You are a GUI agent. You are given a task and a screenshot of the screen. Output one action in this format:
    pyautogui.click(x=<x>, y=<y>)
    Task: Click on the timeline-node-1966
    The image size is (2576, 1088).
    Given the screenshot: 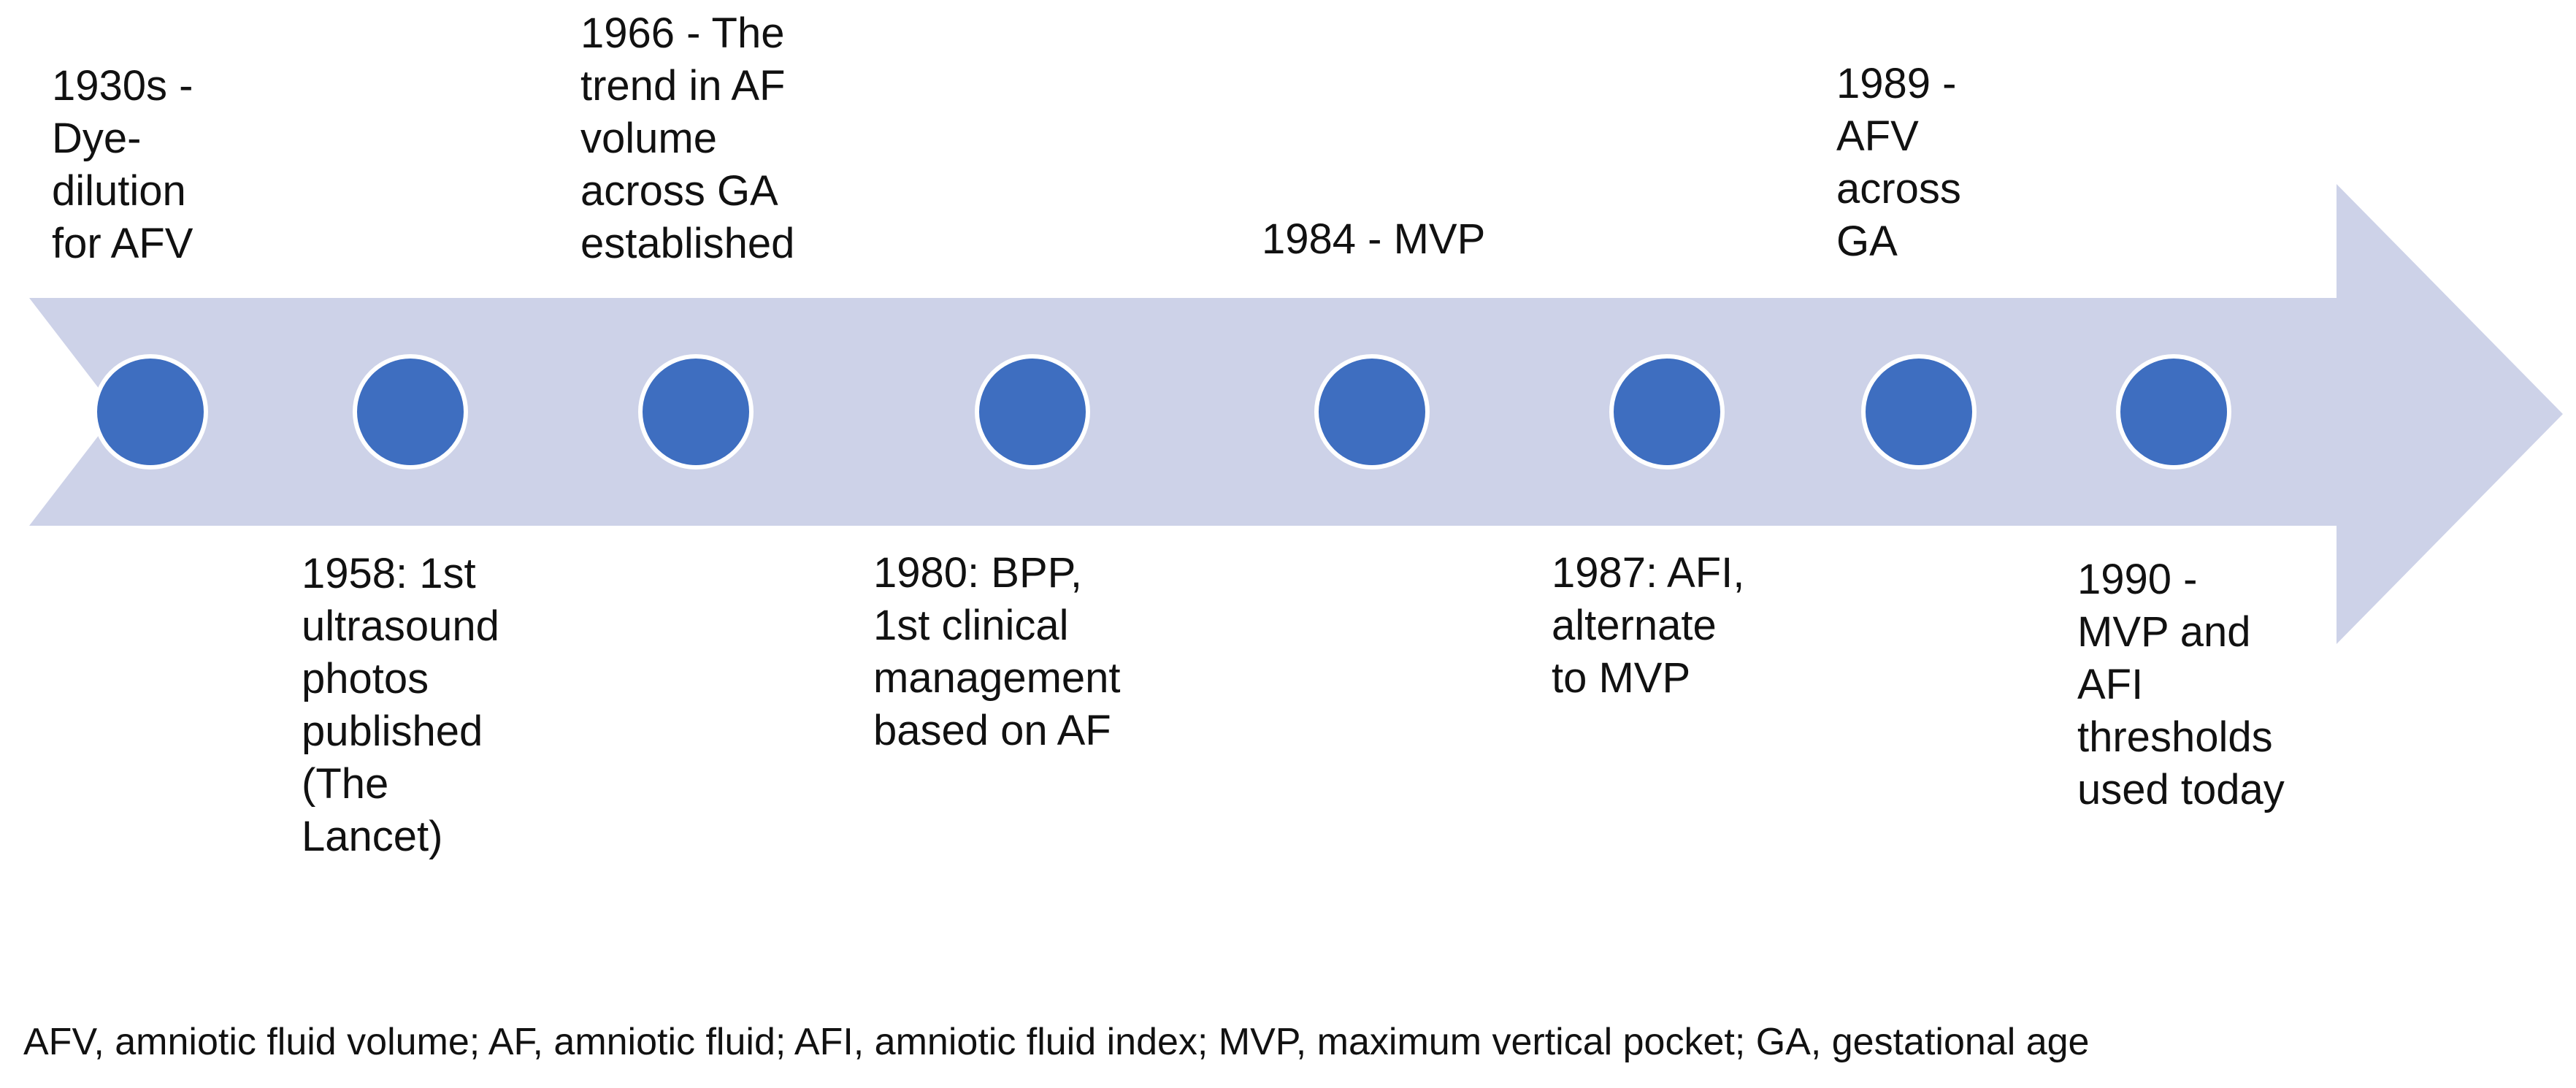 What is the action you would take?
    pyautogui.click(x=696, y=412)
    